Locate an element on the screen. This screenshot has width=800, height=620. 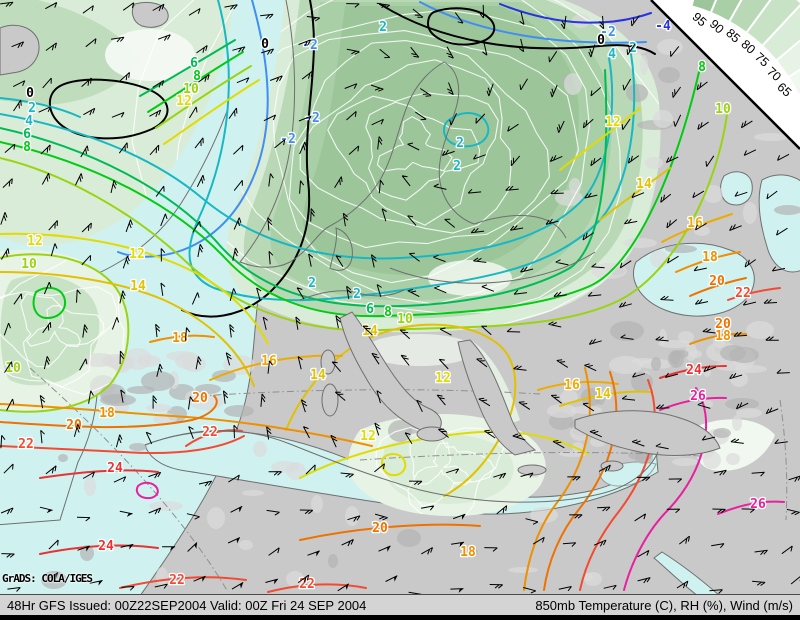
corner-diagonal is located at coordinates (725, 75).